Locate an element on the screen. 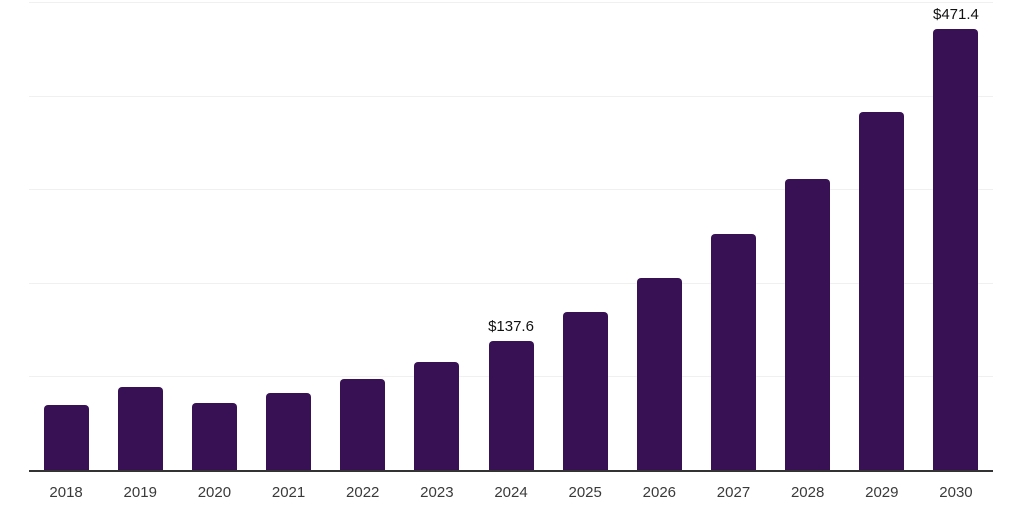  x-axis-tick-label: 2022 is located at coordinates (363, 492).